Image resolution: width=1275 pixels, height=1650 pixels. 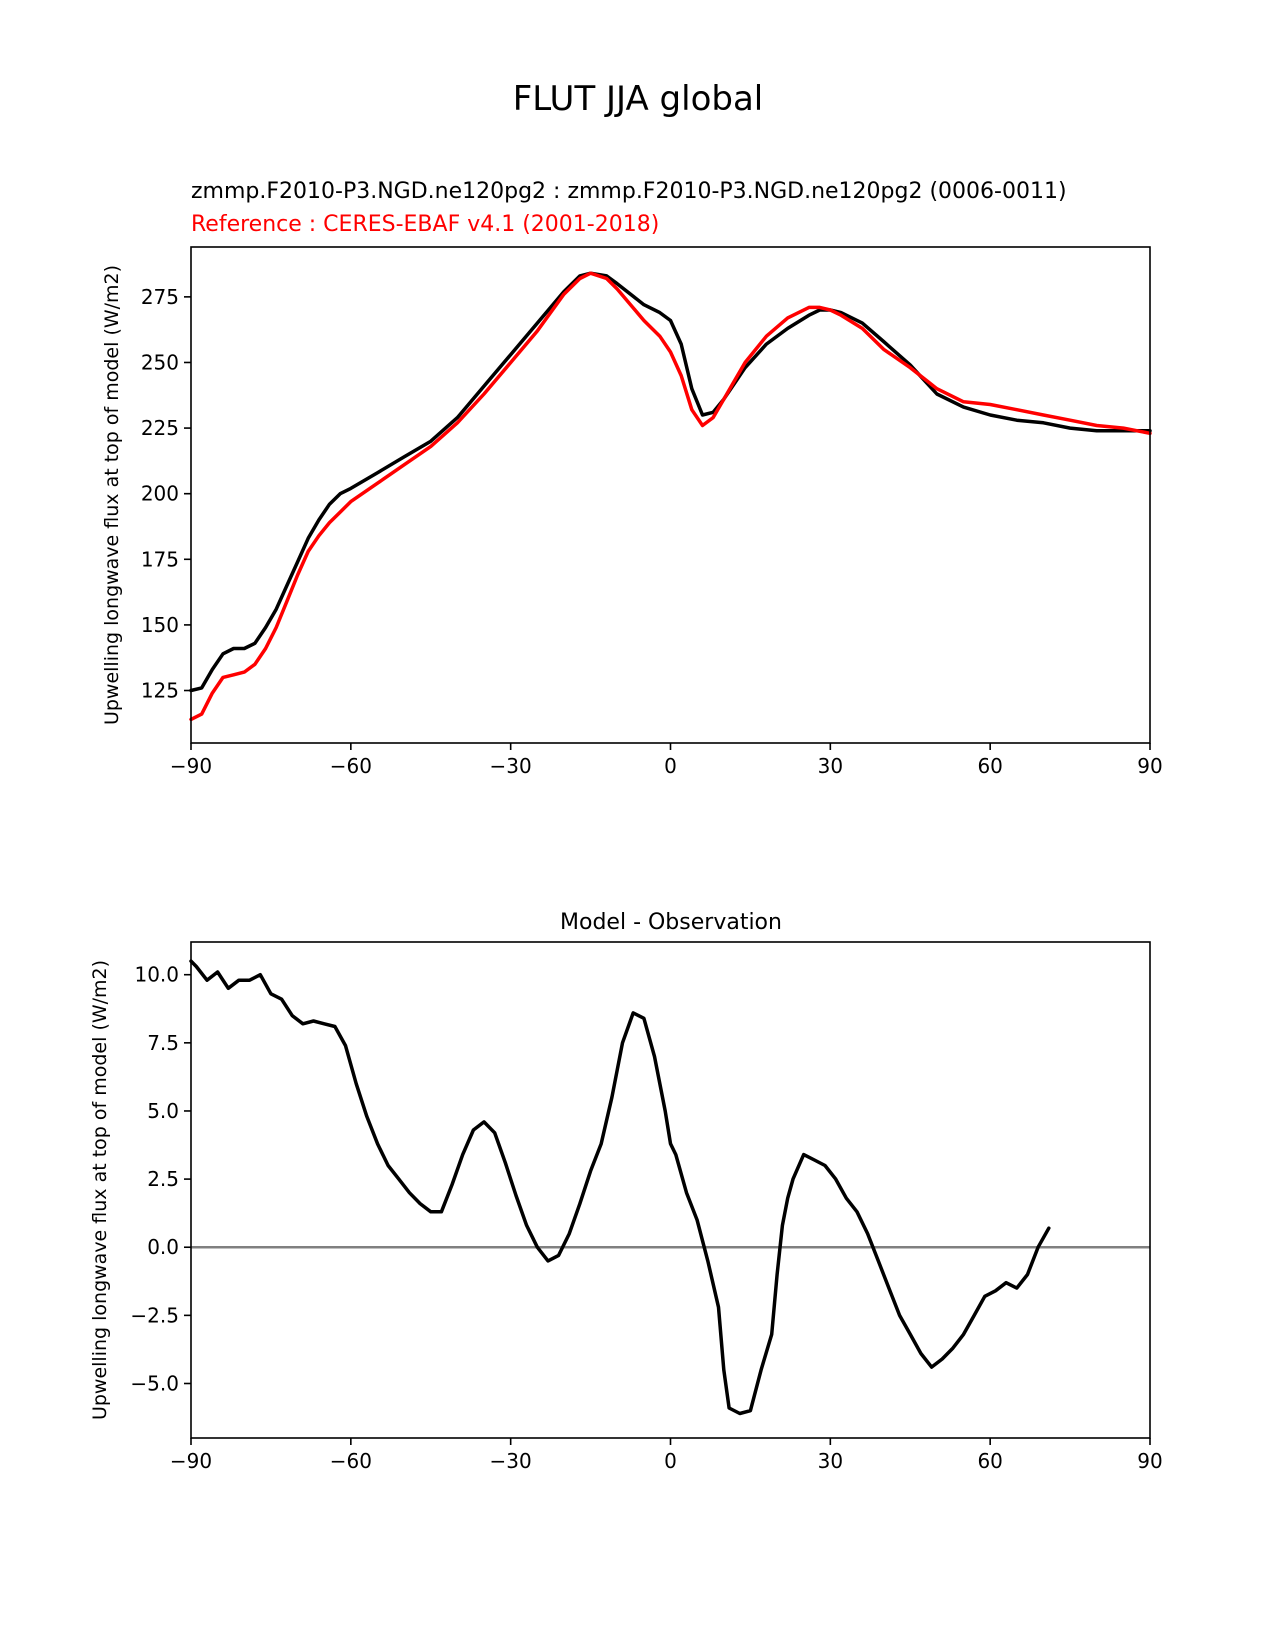 What do you see at coordinates (163, 1247) in the screenshot?
I see `y-tick-label: 0.0` at bounding box center [163, 1247].